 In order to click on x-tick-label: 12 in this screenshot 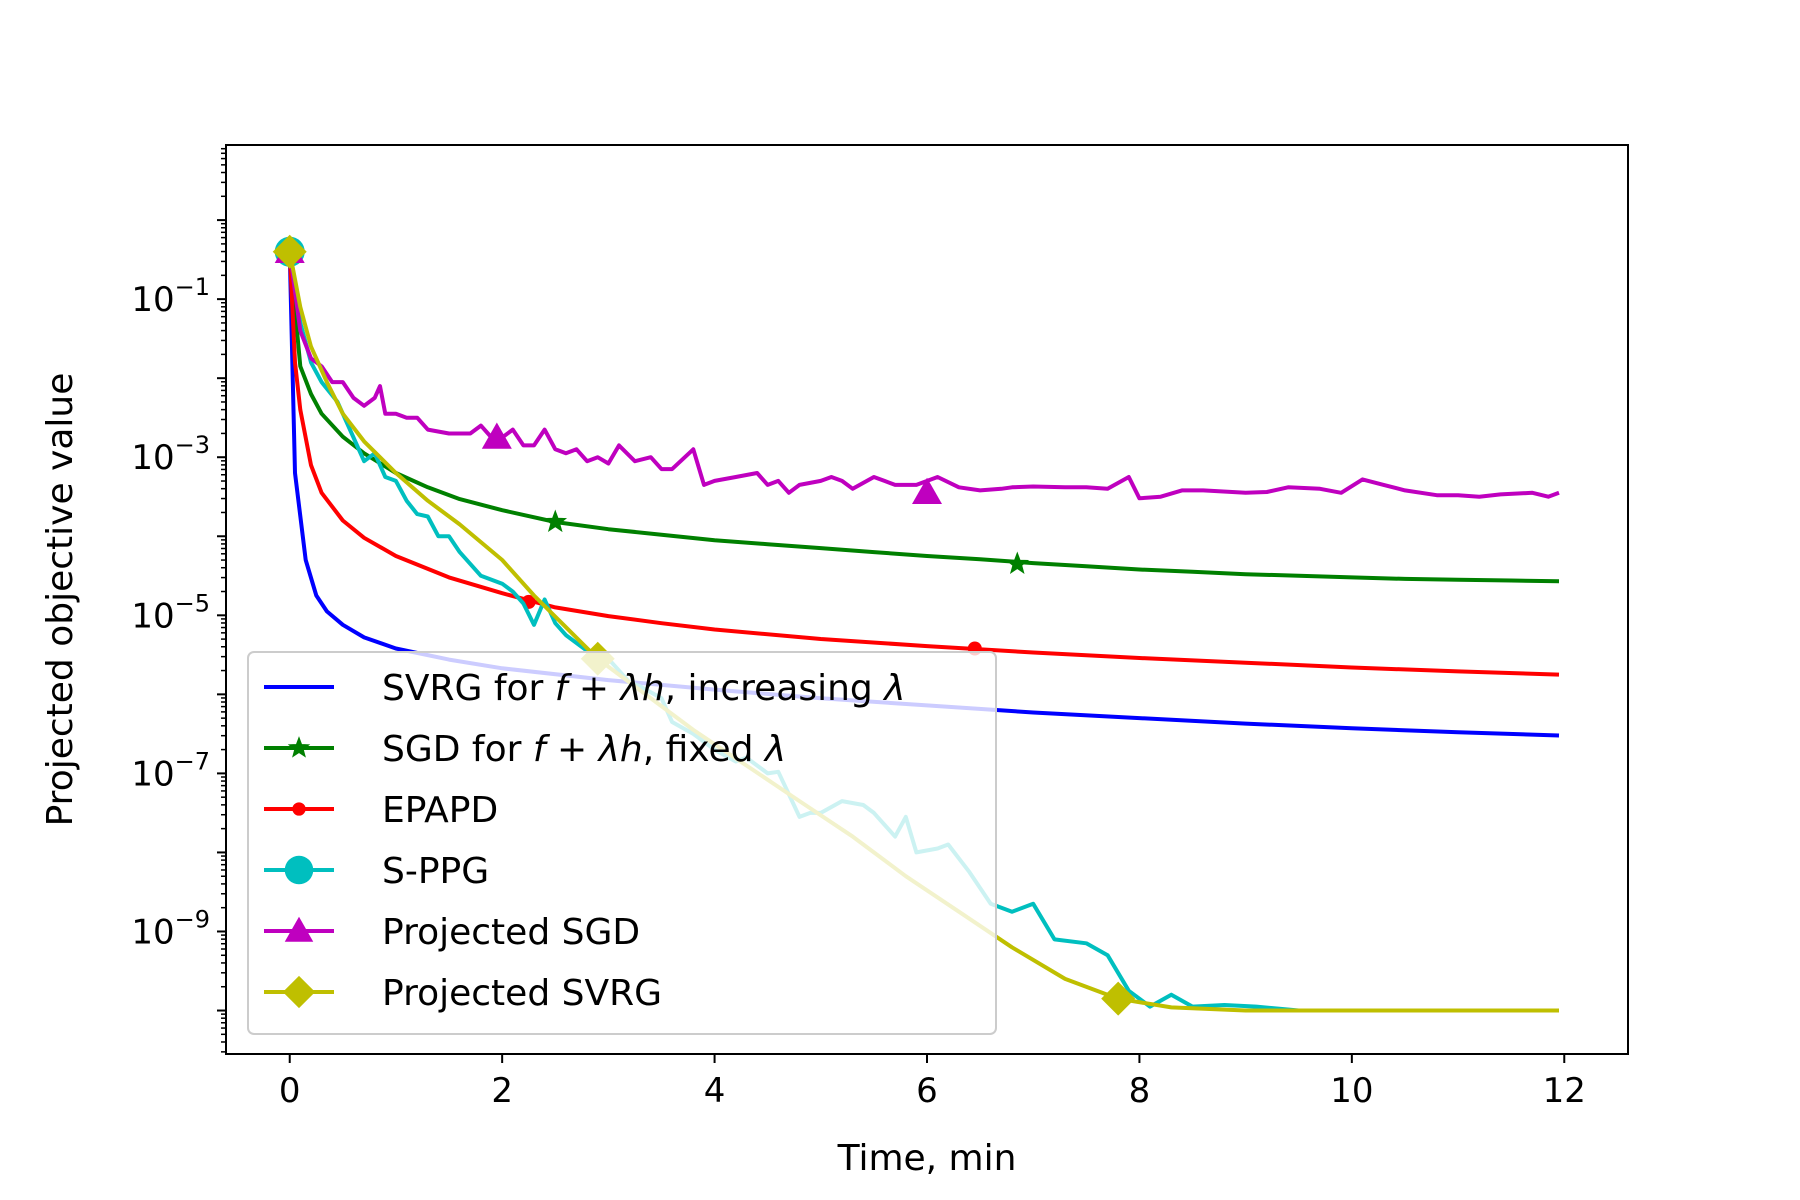, I will do `click(1564, 1091)`.